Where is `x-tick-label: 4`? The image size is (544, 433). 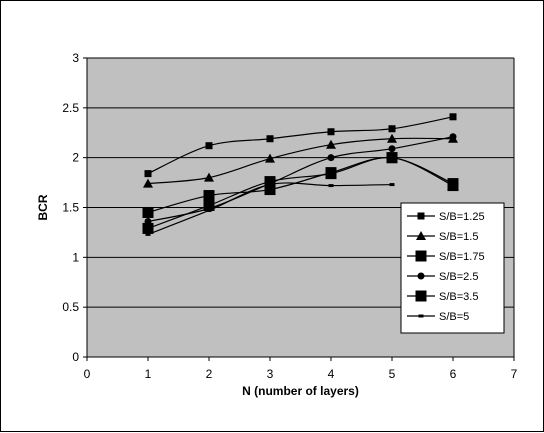 x-tick-label: 4 is located at coordinates (331, 374).